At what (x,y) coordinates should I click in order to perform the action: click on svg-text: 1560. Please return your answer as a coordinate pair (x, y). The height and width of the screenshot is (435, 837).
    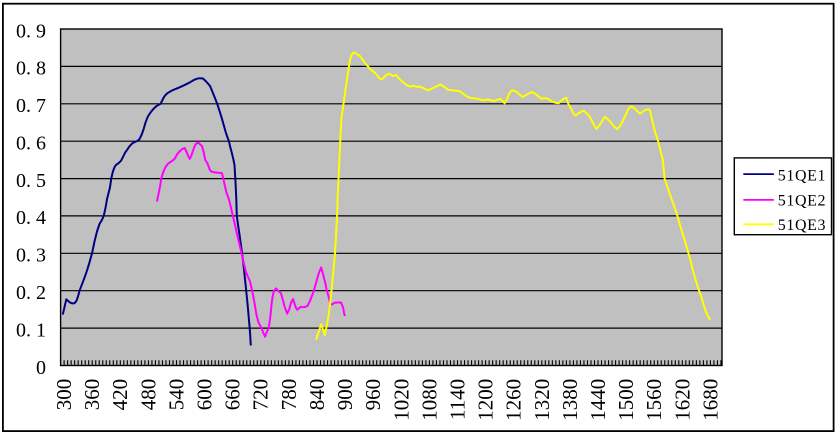
    Looking at the image, I should click on (654, 400).